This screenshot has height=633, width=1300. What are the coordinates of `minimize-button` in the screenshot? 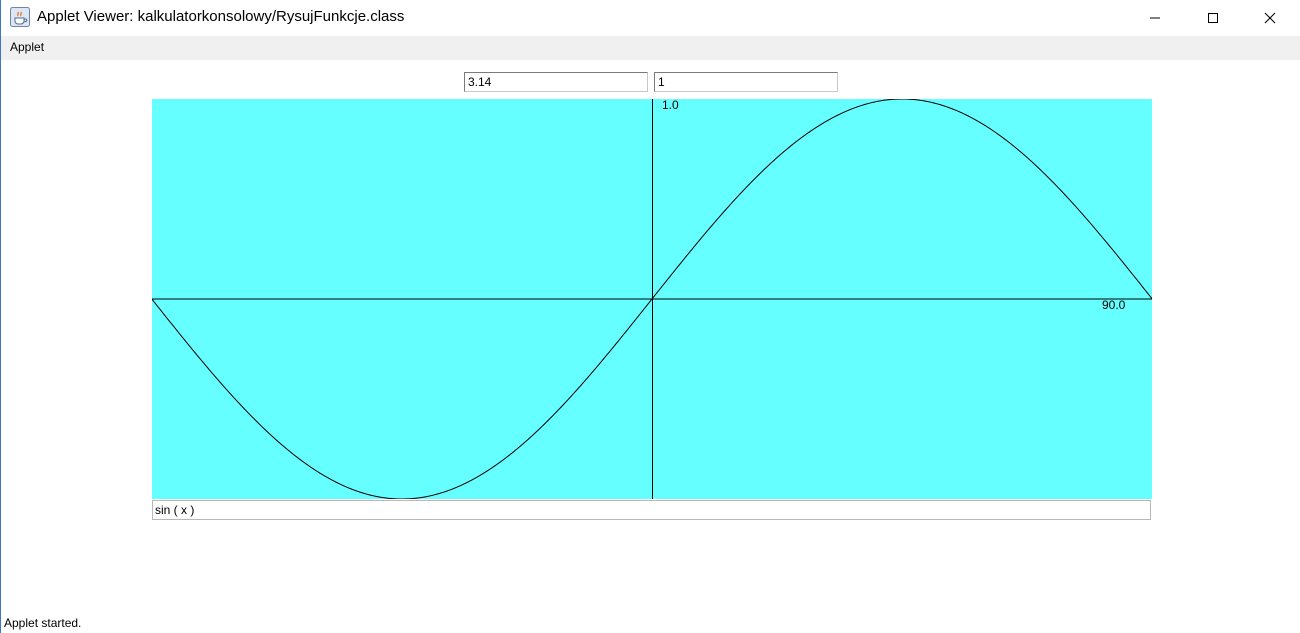 It's located at (1155, 17).